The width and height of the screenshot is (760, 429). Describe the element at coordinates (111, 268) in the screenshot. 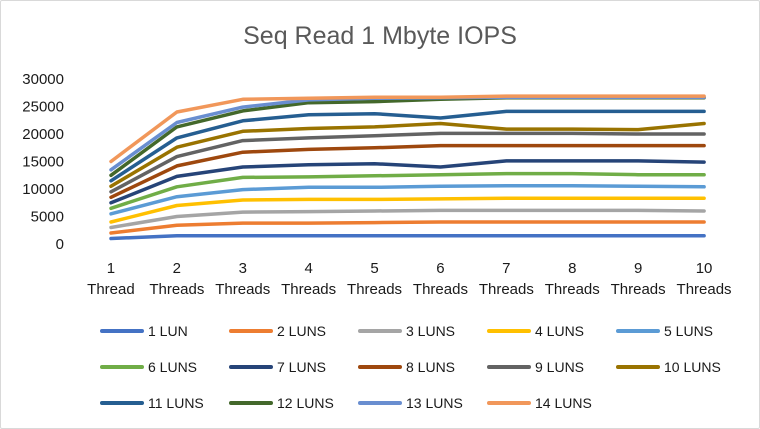

I see `x-tick-label: 1` at that location.